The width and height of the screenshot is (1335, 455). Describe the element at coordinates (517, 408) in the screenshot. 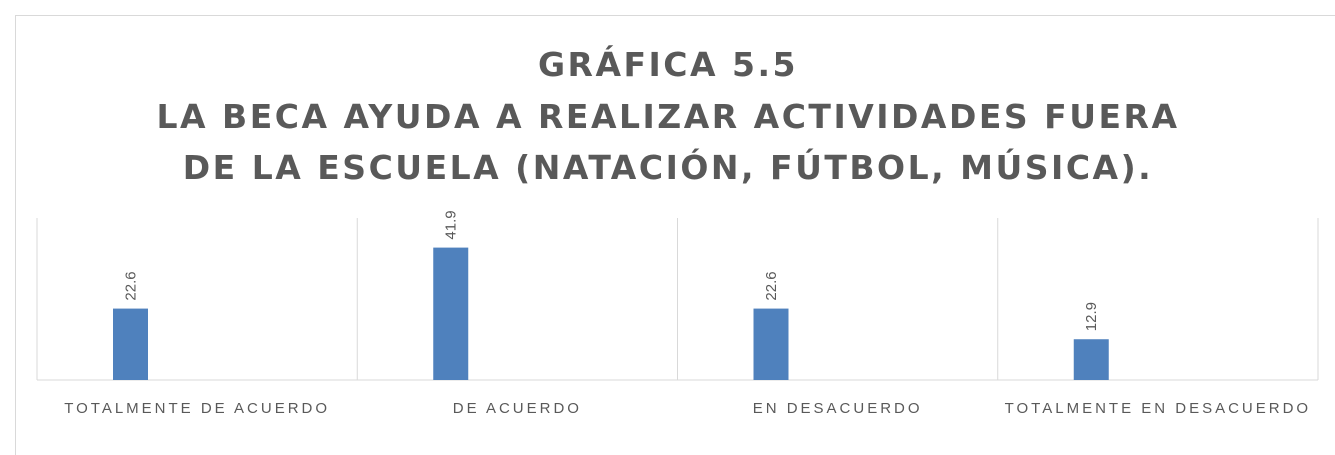

I see `x-tick-label: DE ACUERDO` at that location.